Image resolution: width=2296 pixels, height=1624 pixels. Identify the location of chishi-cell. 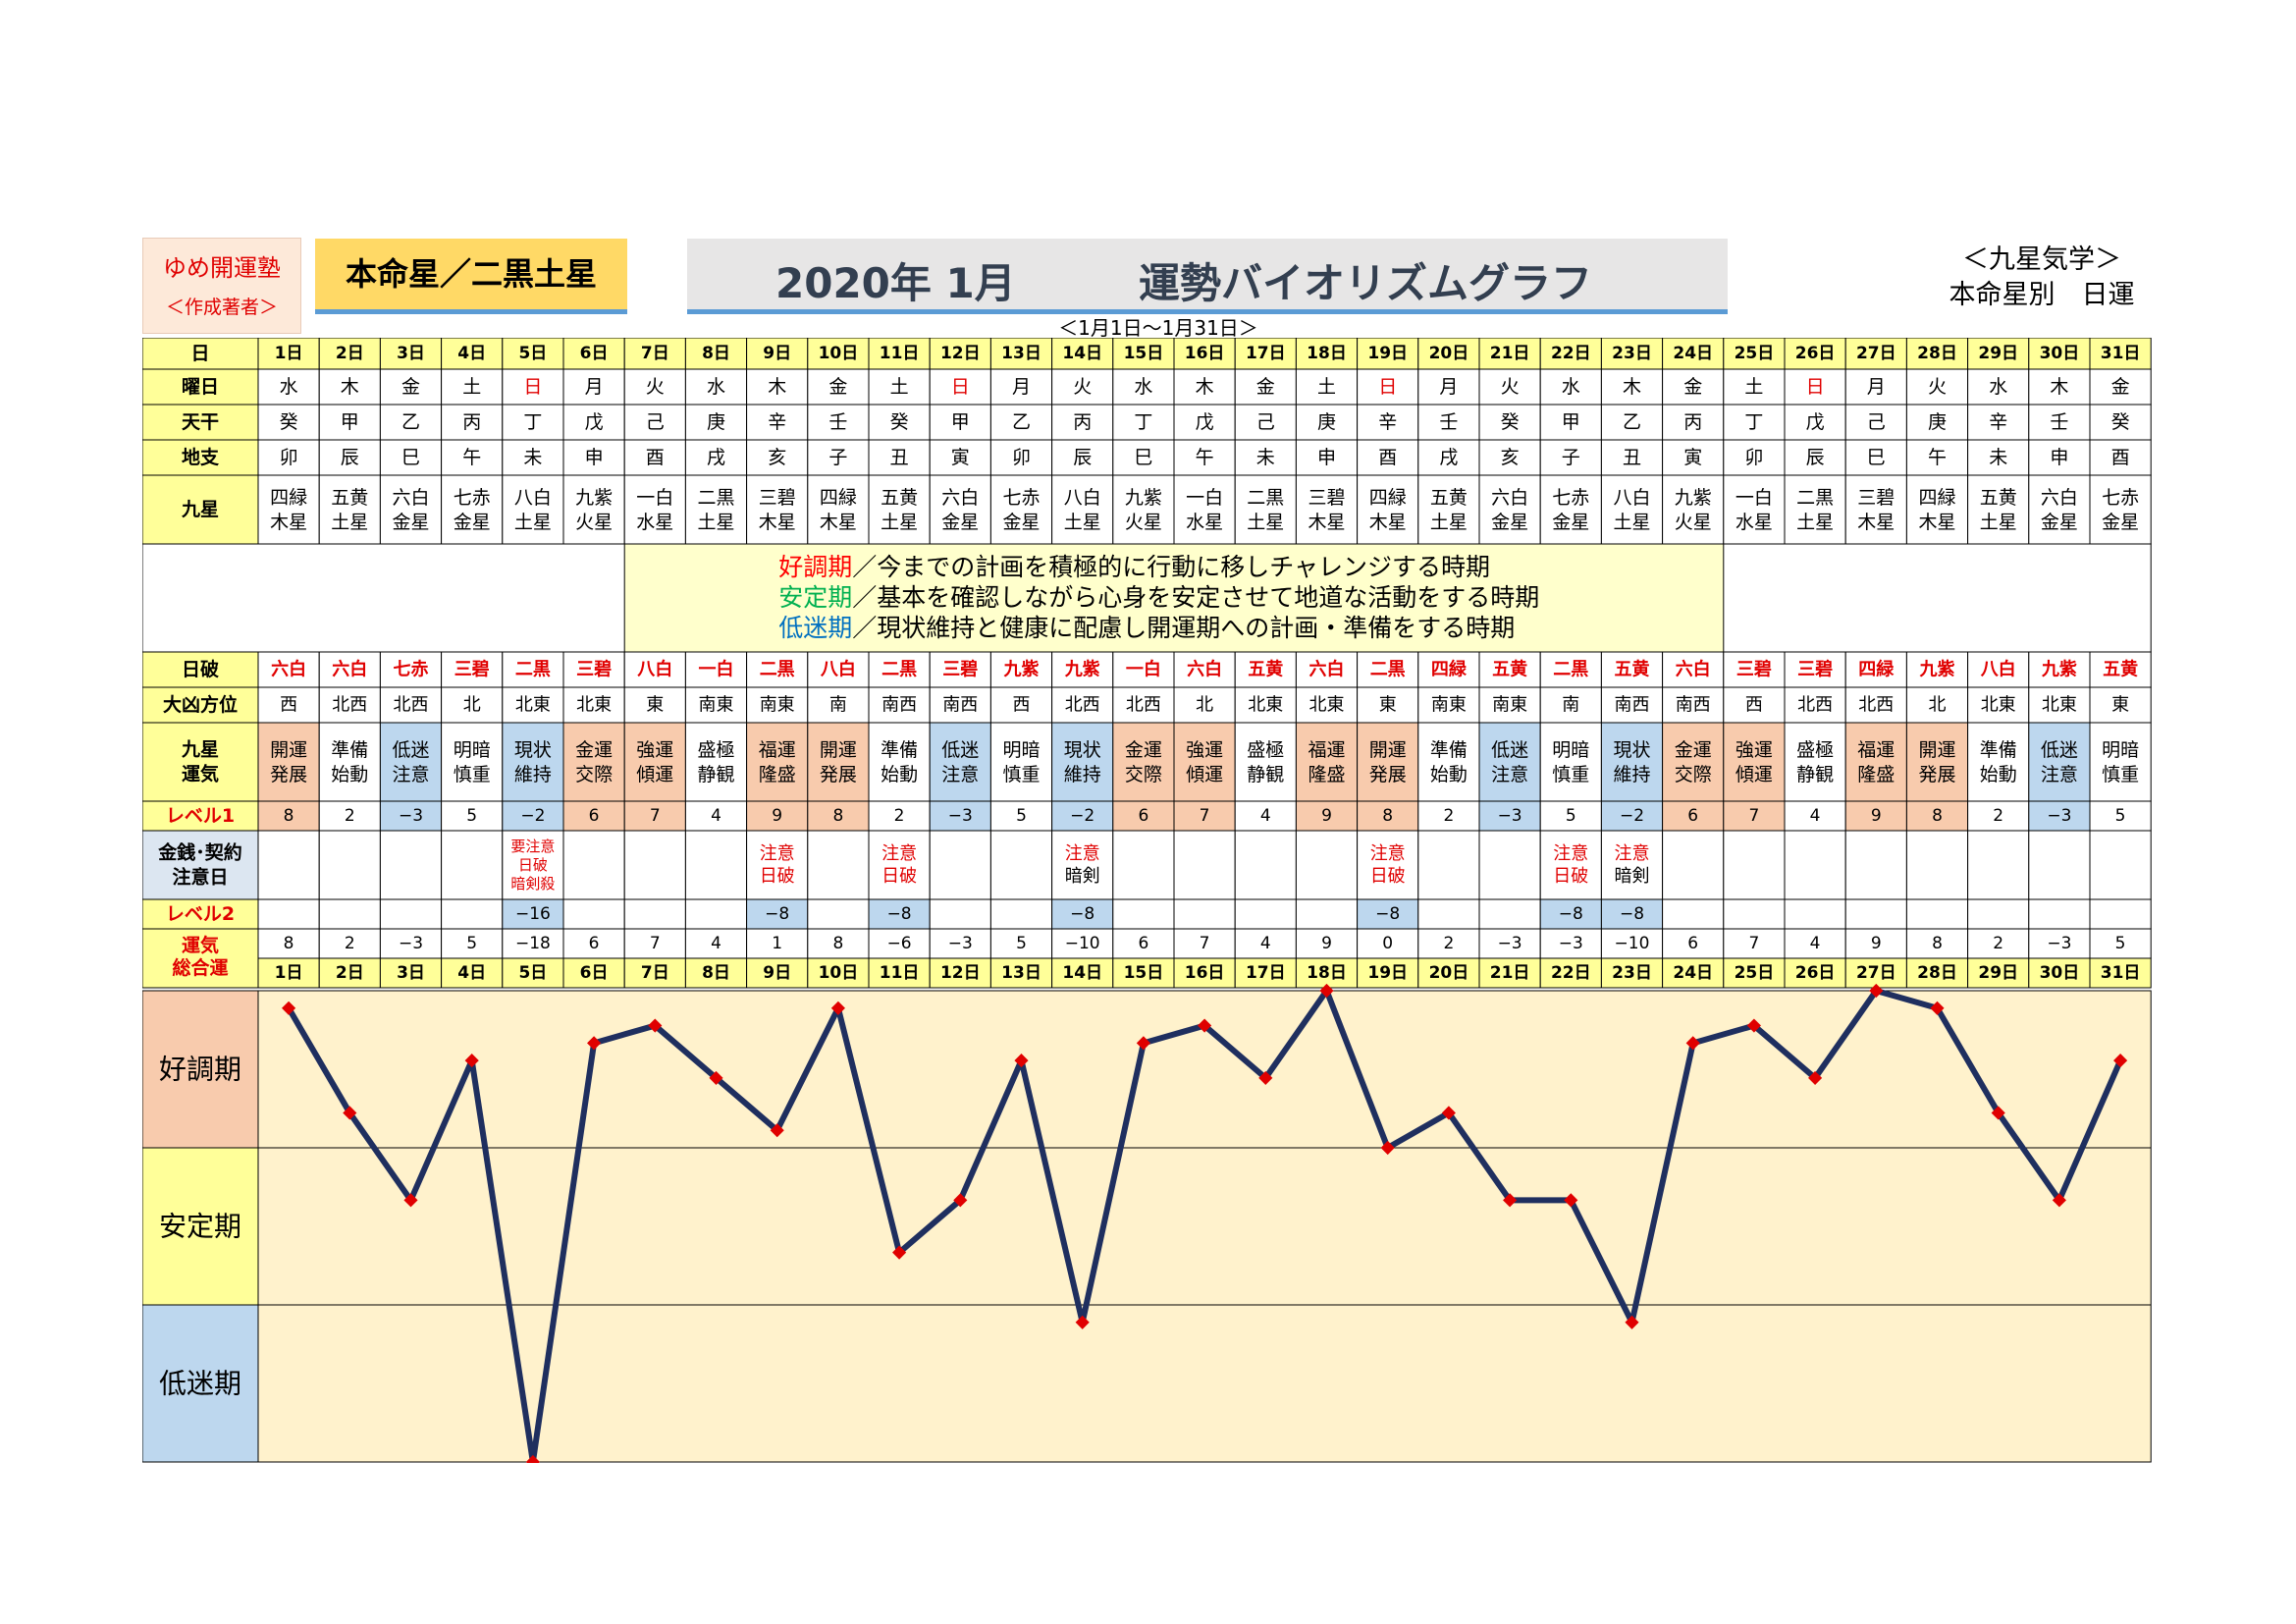
(594, 457).